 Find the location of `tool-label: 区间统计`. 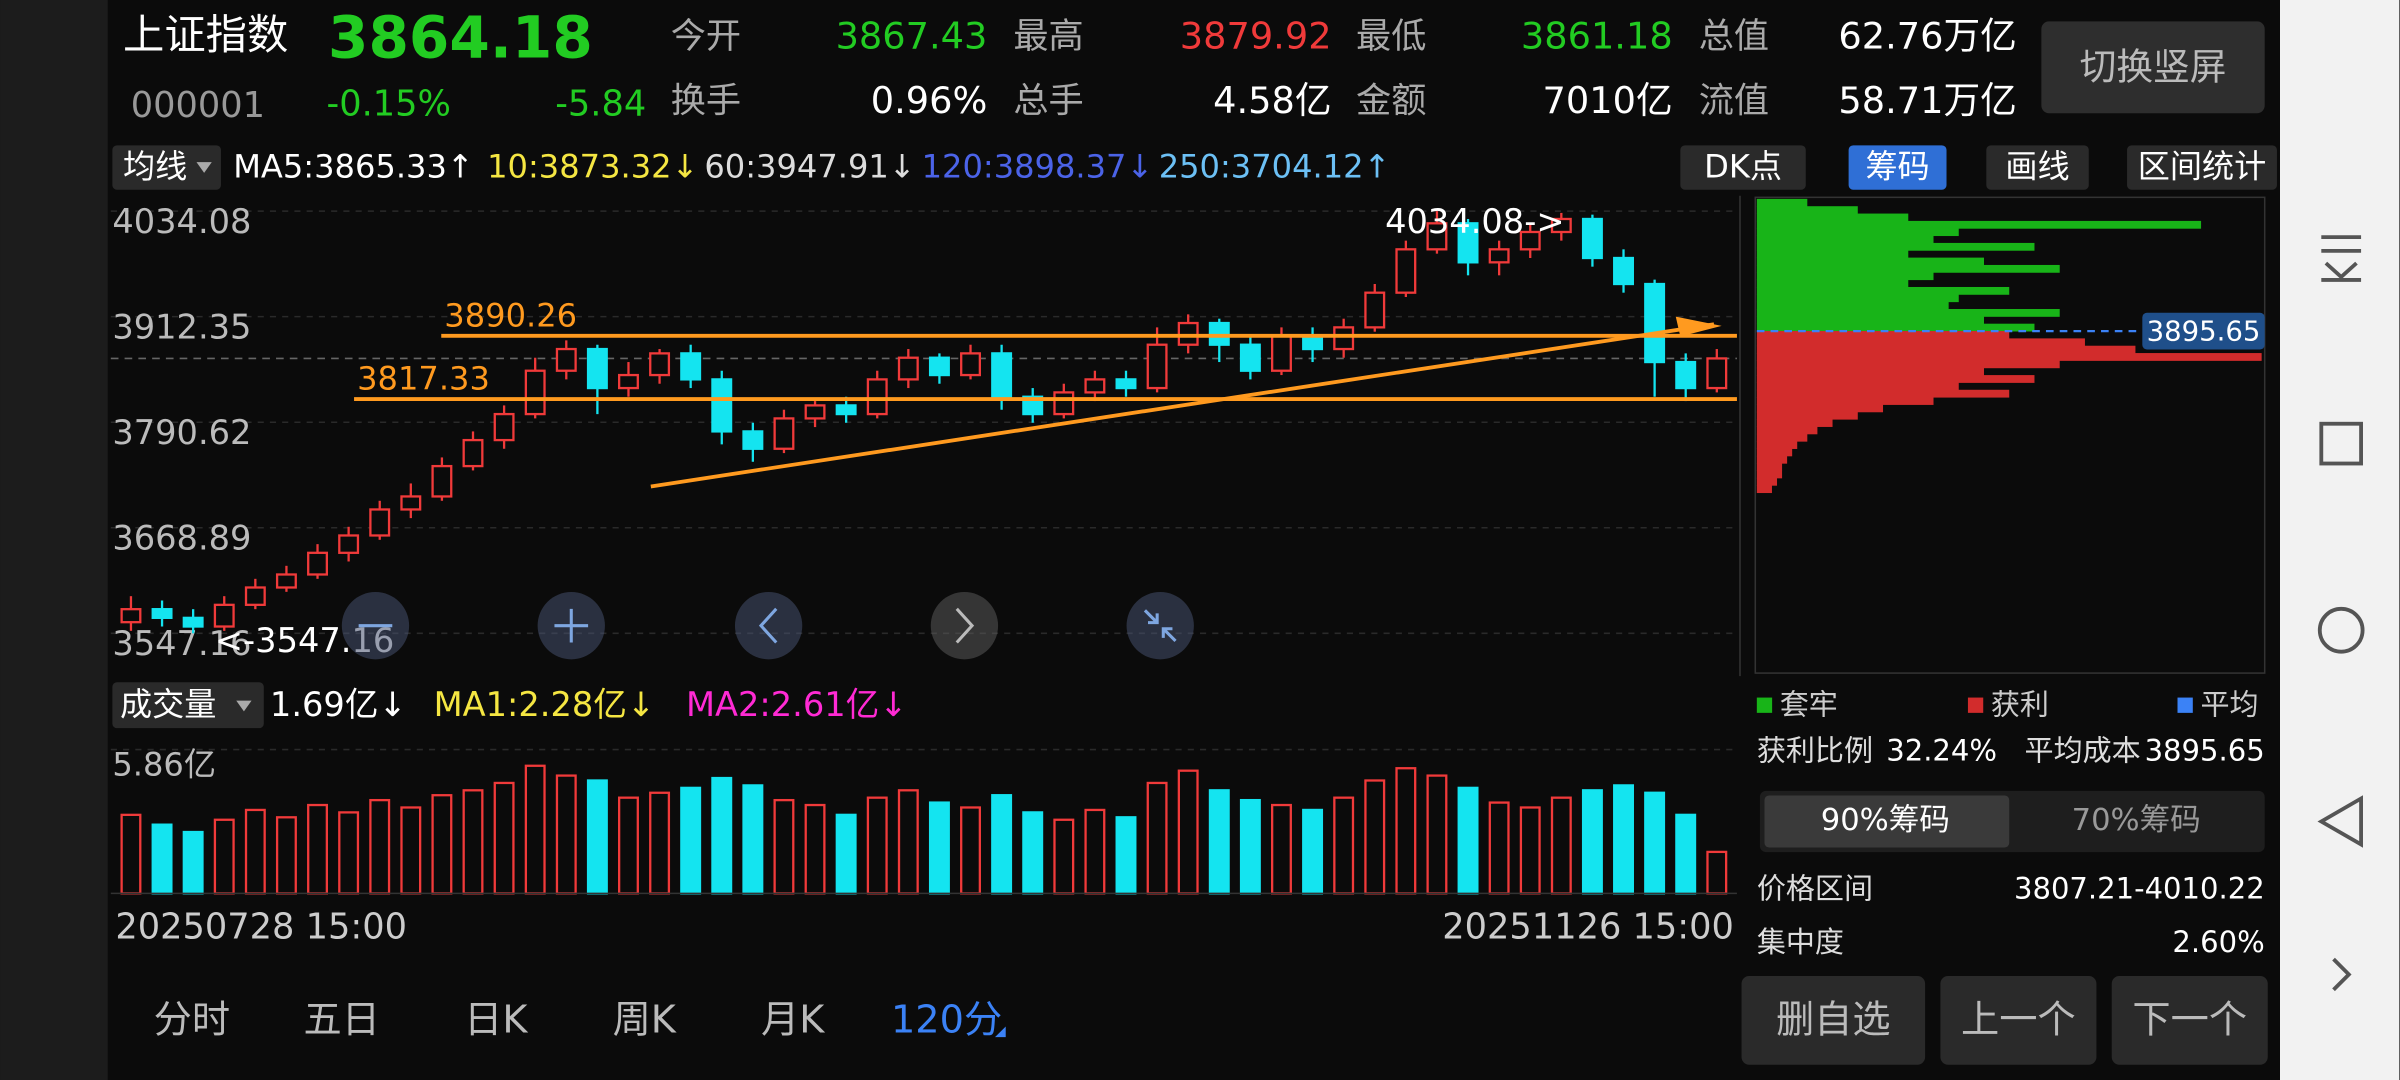

tool-label: 区间统计 is located at coordinates (2202, 166).